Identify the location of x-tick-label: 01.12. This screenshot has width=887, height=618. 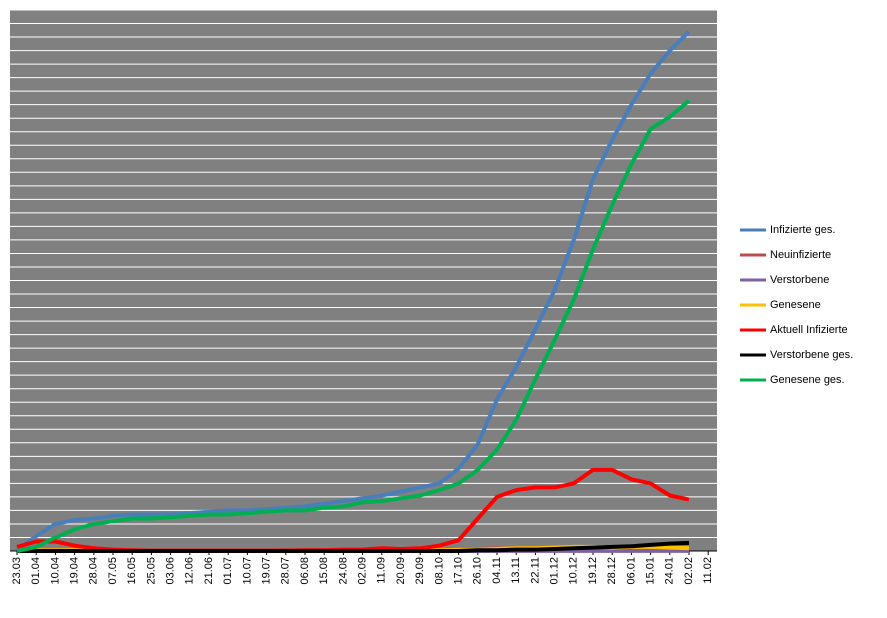
(555, 571).